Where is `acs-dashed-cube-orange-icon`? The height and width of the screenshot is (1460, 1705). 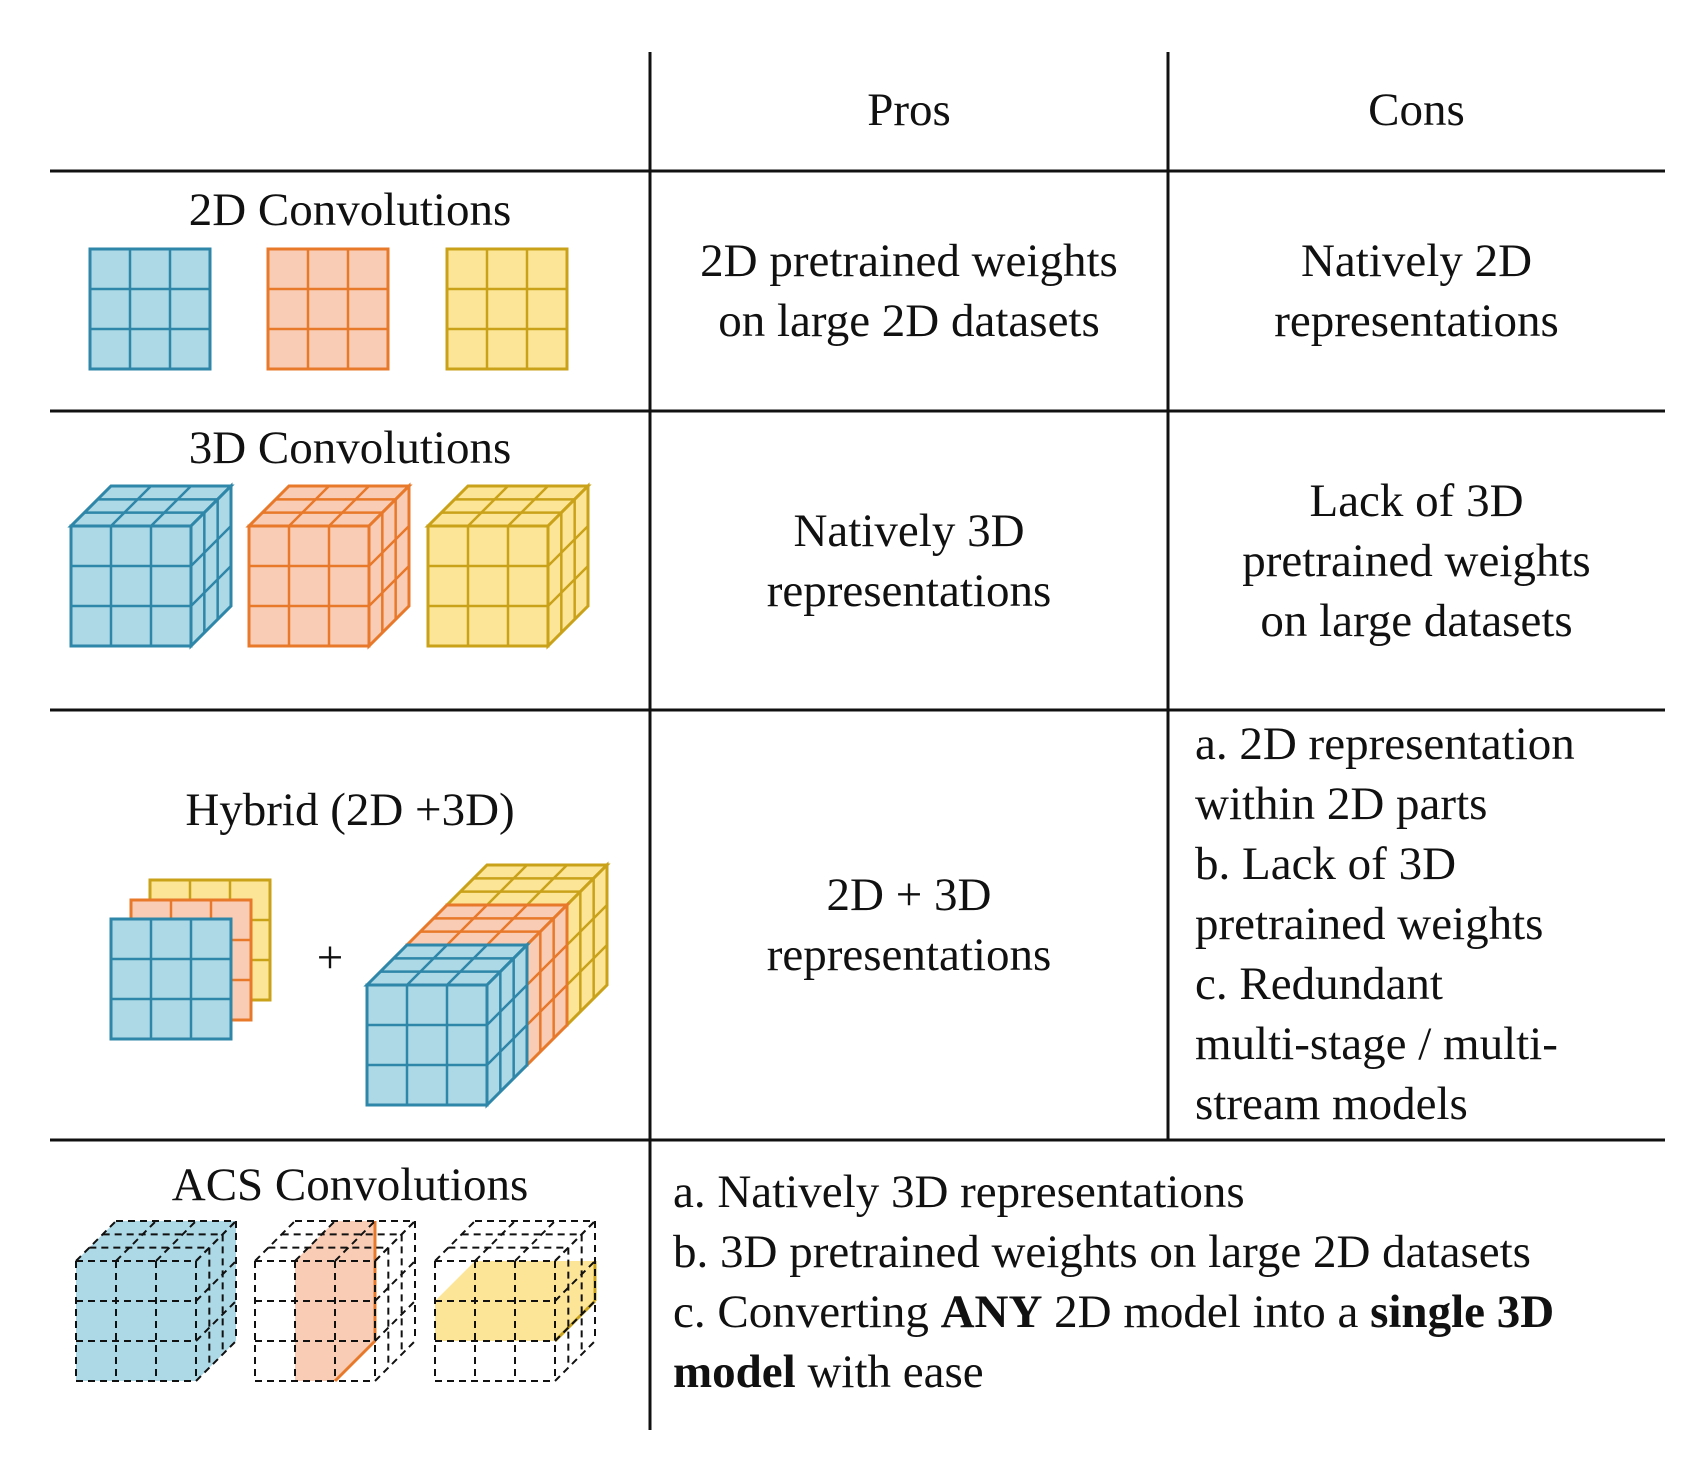 acs-dashed-cube-orange-icon is located at coordinates (335, 1301).